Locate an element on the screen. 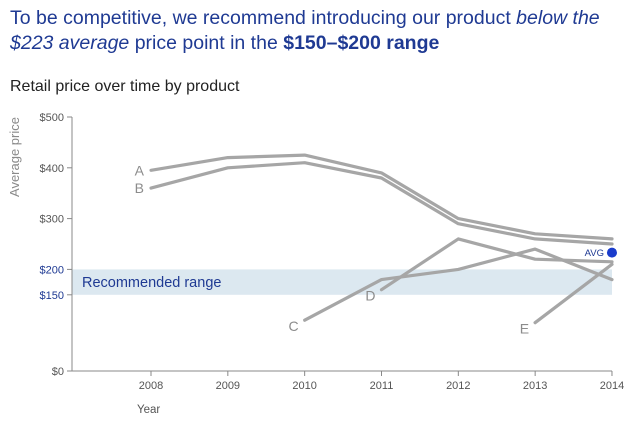 The width and height of the screenshot is (636, 428). recommended-range-label: Recommended range is located at coordinates (151, 283).